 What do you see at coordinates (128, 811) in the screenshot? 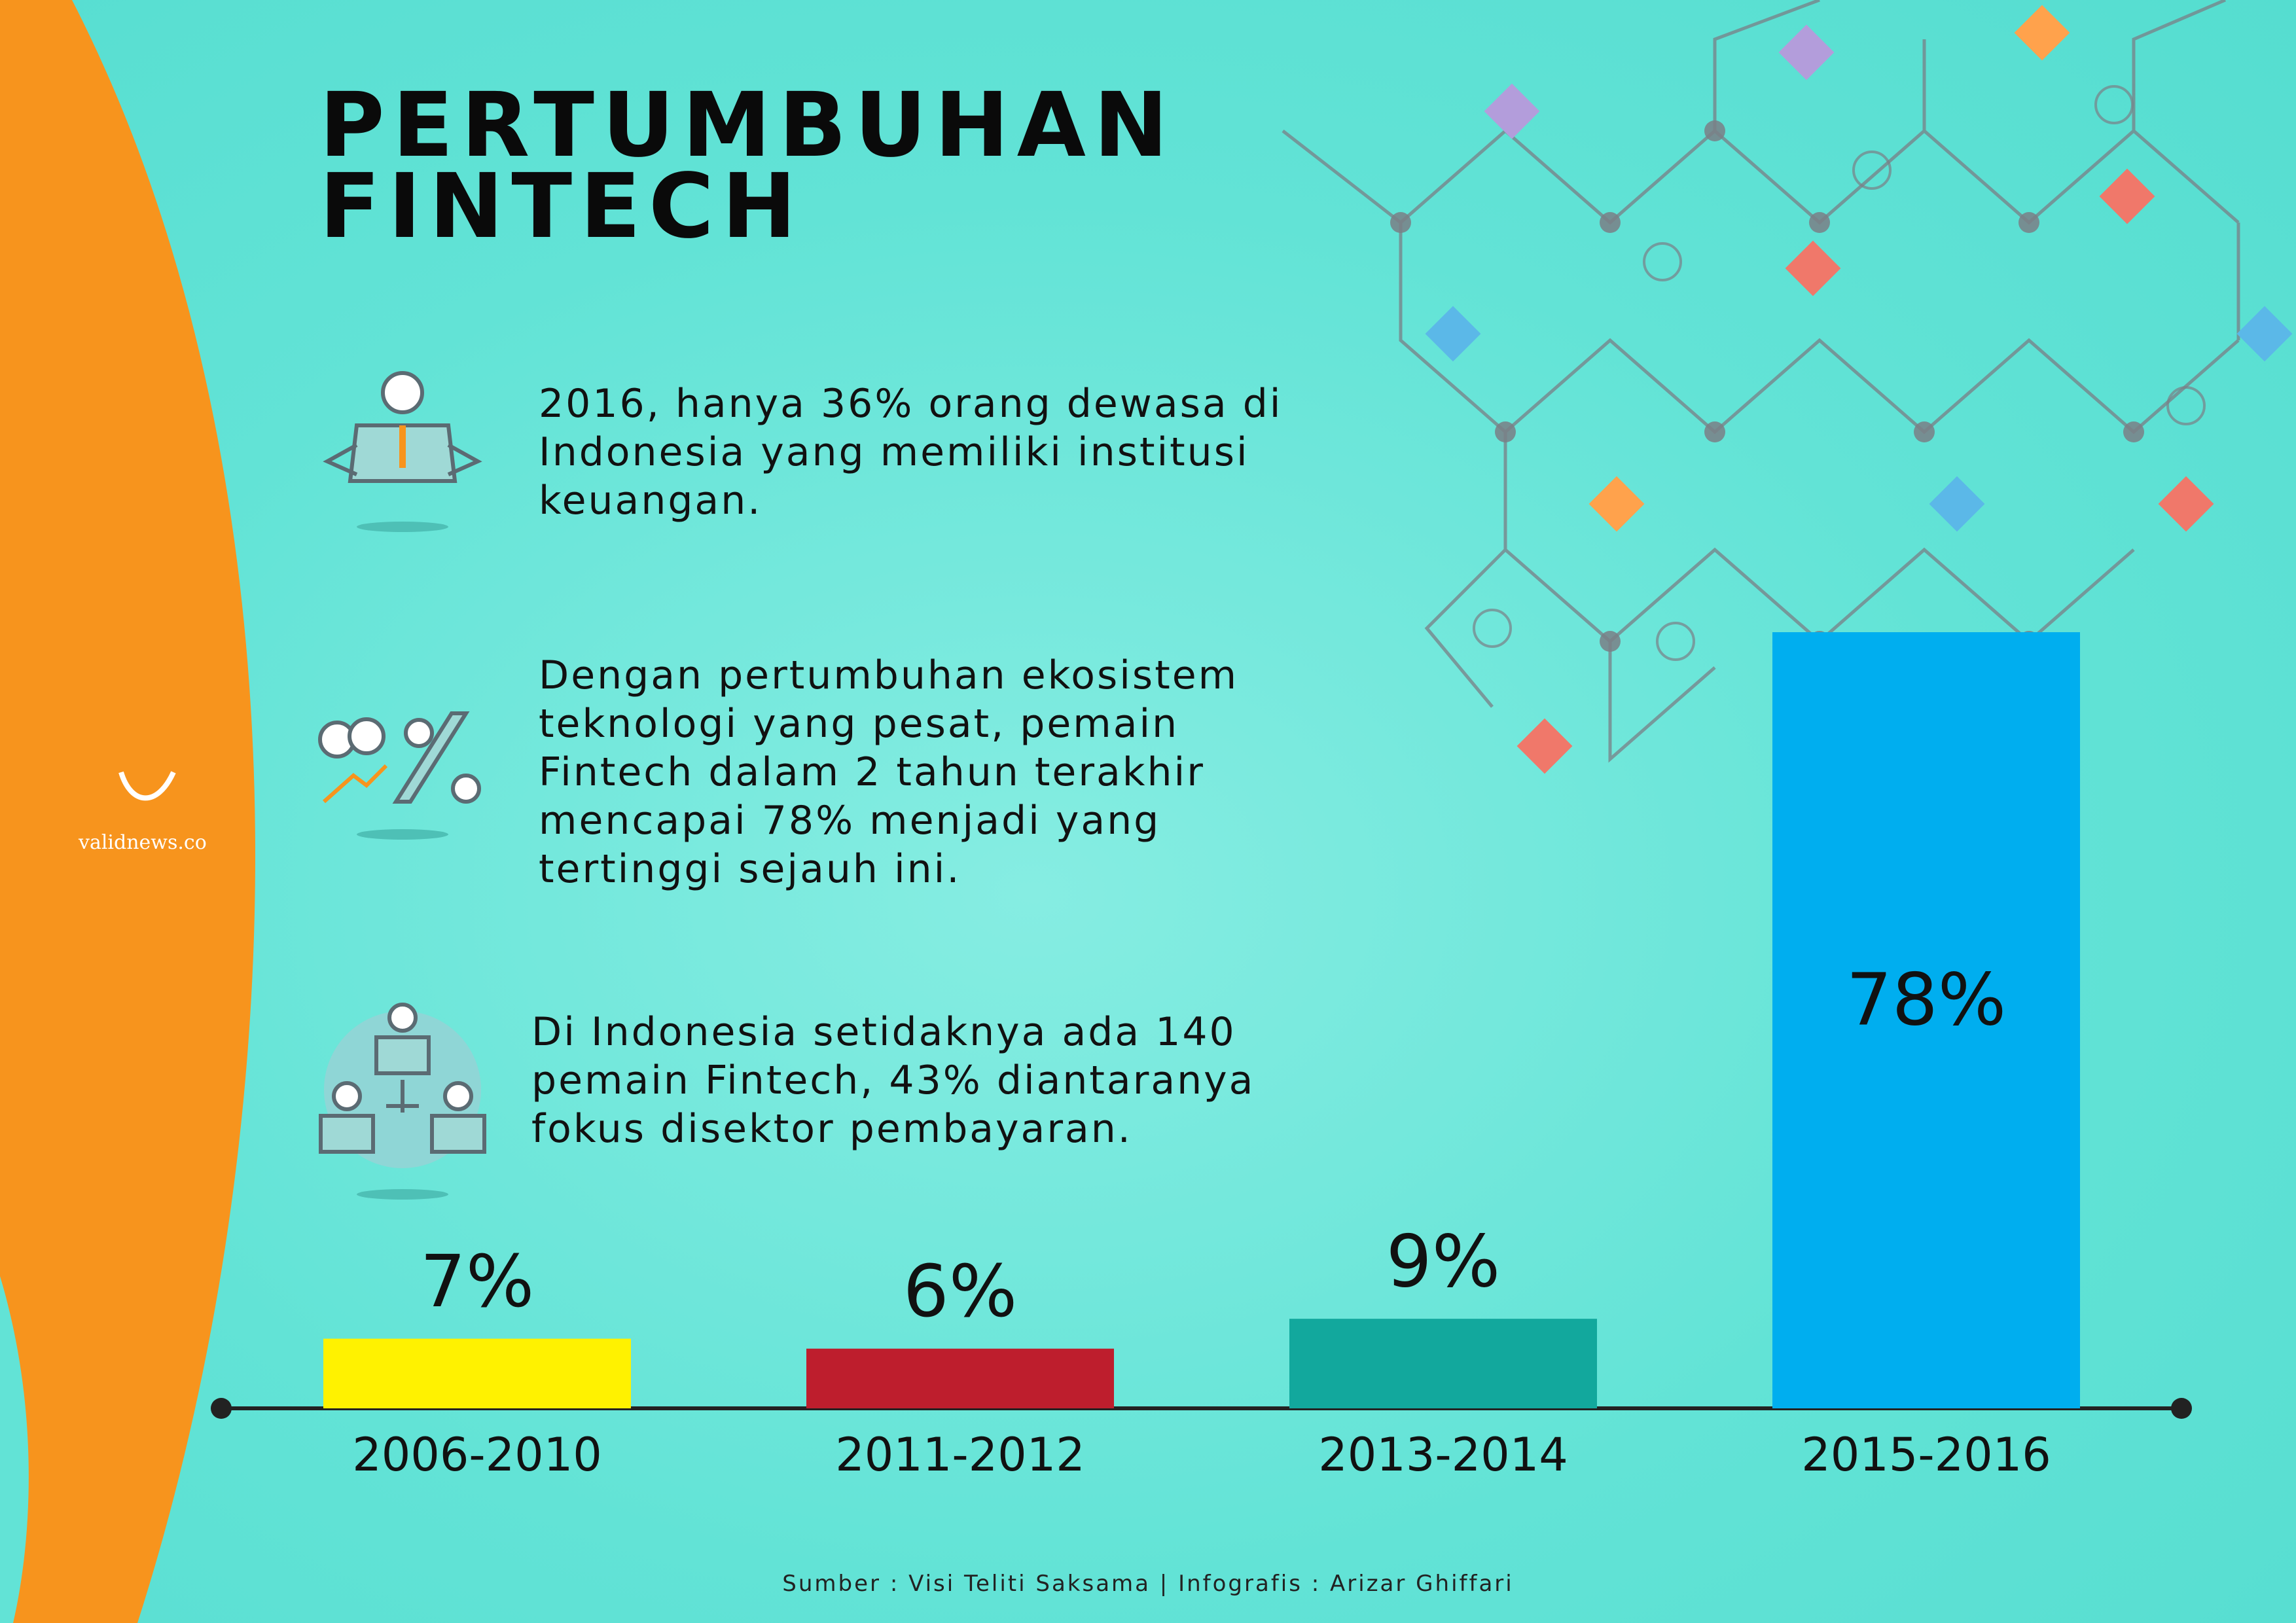
I see `orange-curve` at bounding box center [128, 811].